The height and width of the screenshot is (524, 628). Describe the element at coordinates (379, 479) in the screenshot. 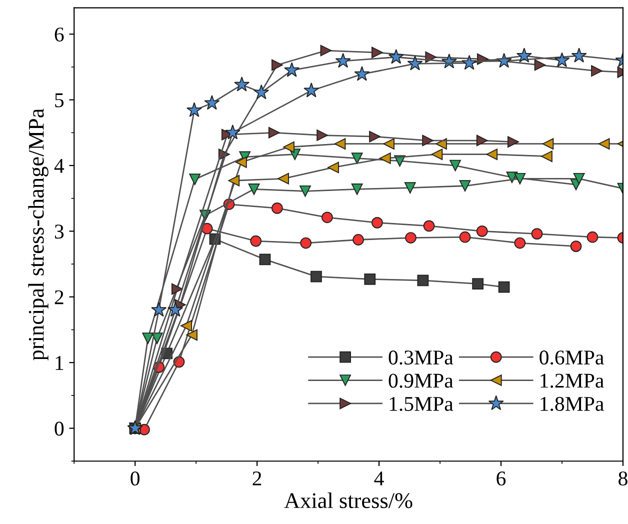

I see `x-tick-label: 4` at that location.